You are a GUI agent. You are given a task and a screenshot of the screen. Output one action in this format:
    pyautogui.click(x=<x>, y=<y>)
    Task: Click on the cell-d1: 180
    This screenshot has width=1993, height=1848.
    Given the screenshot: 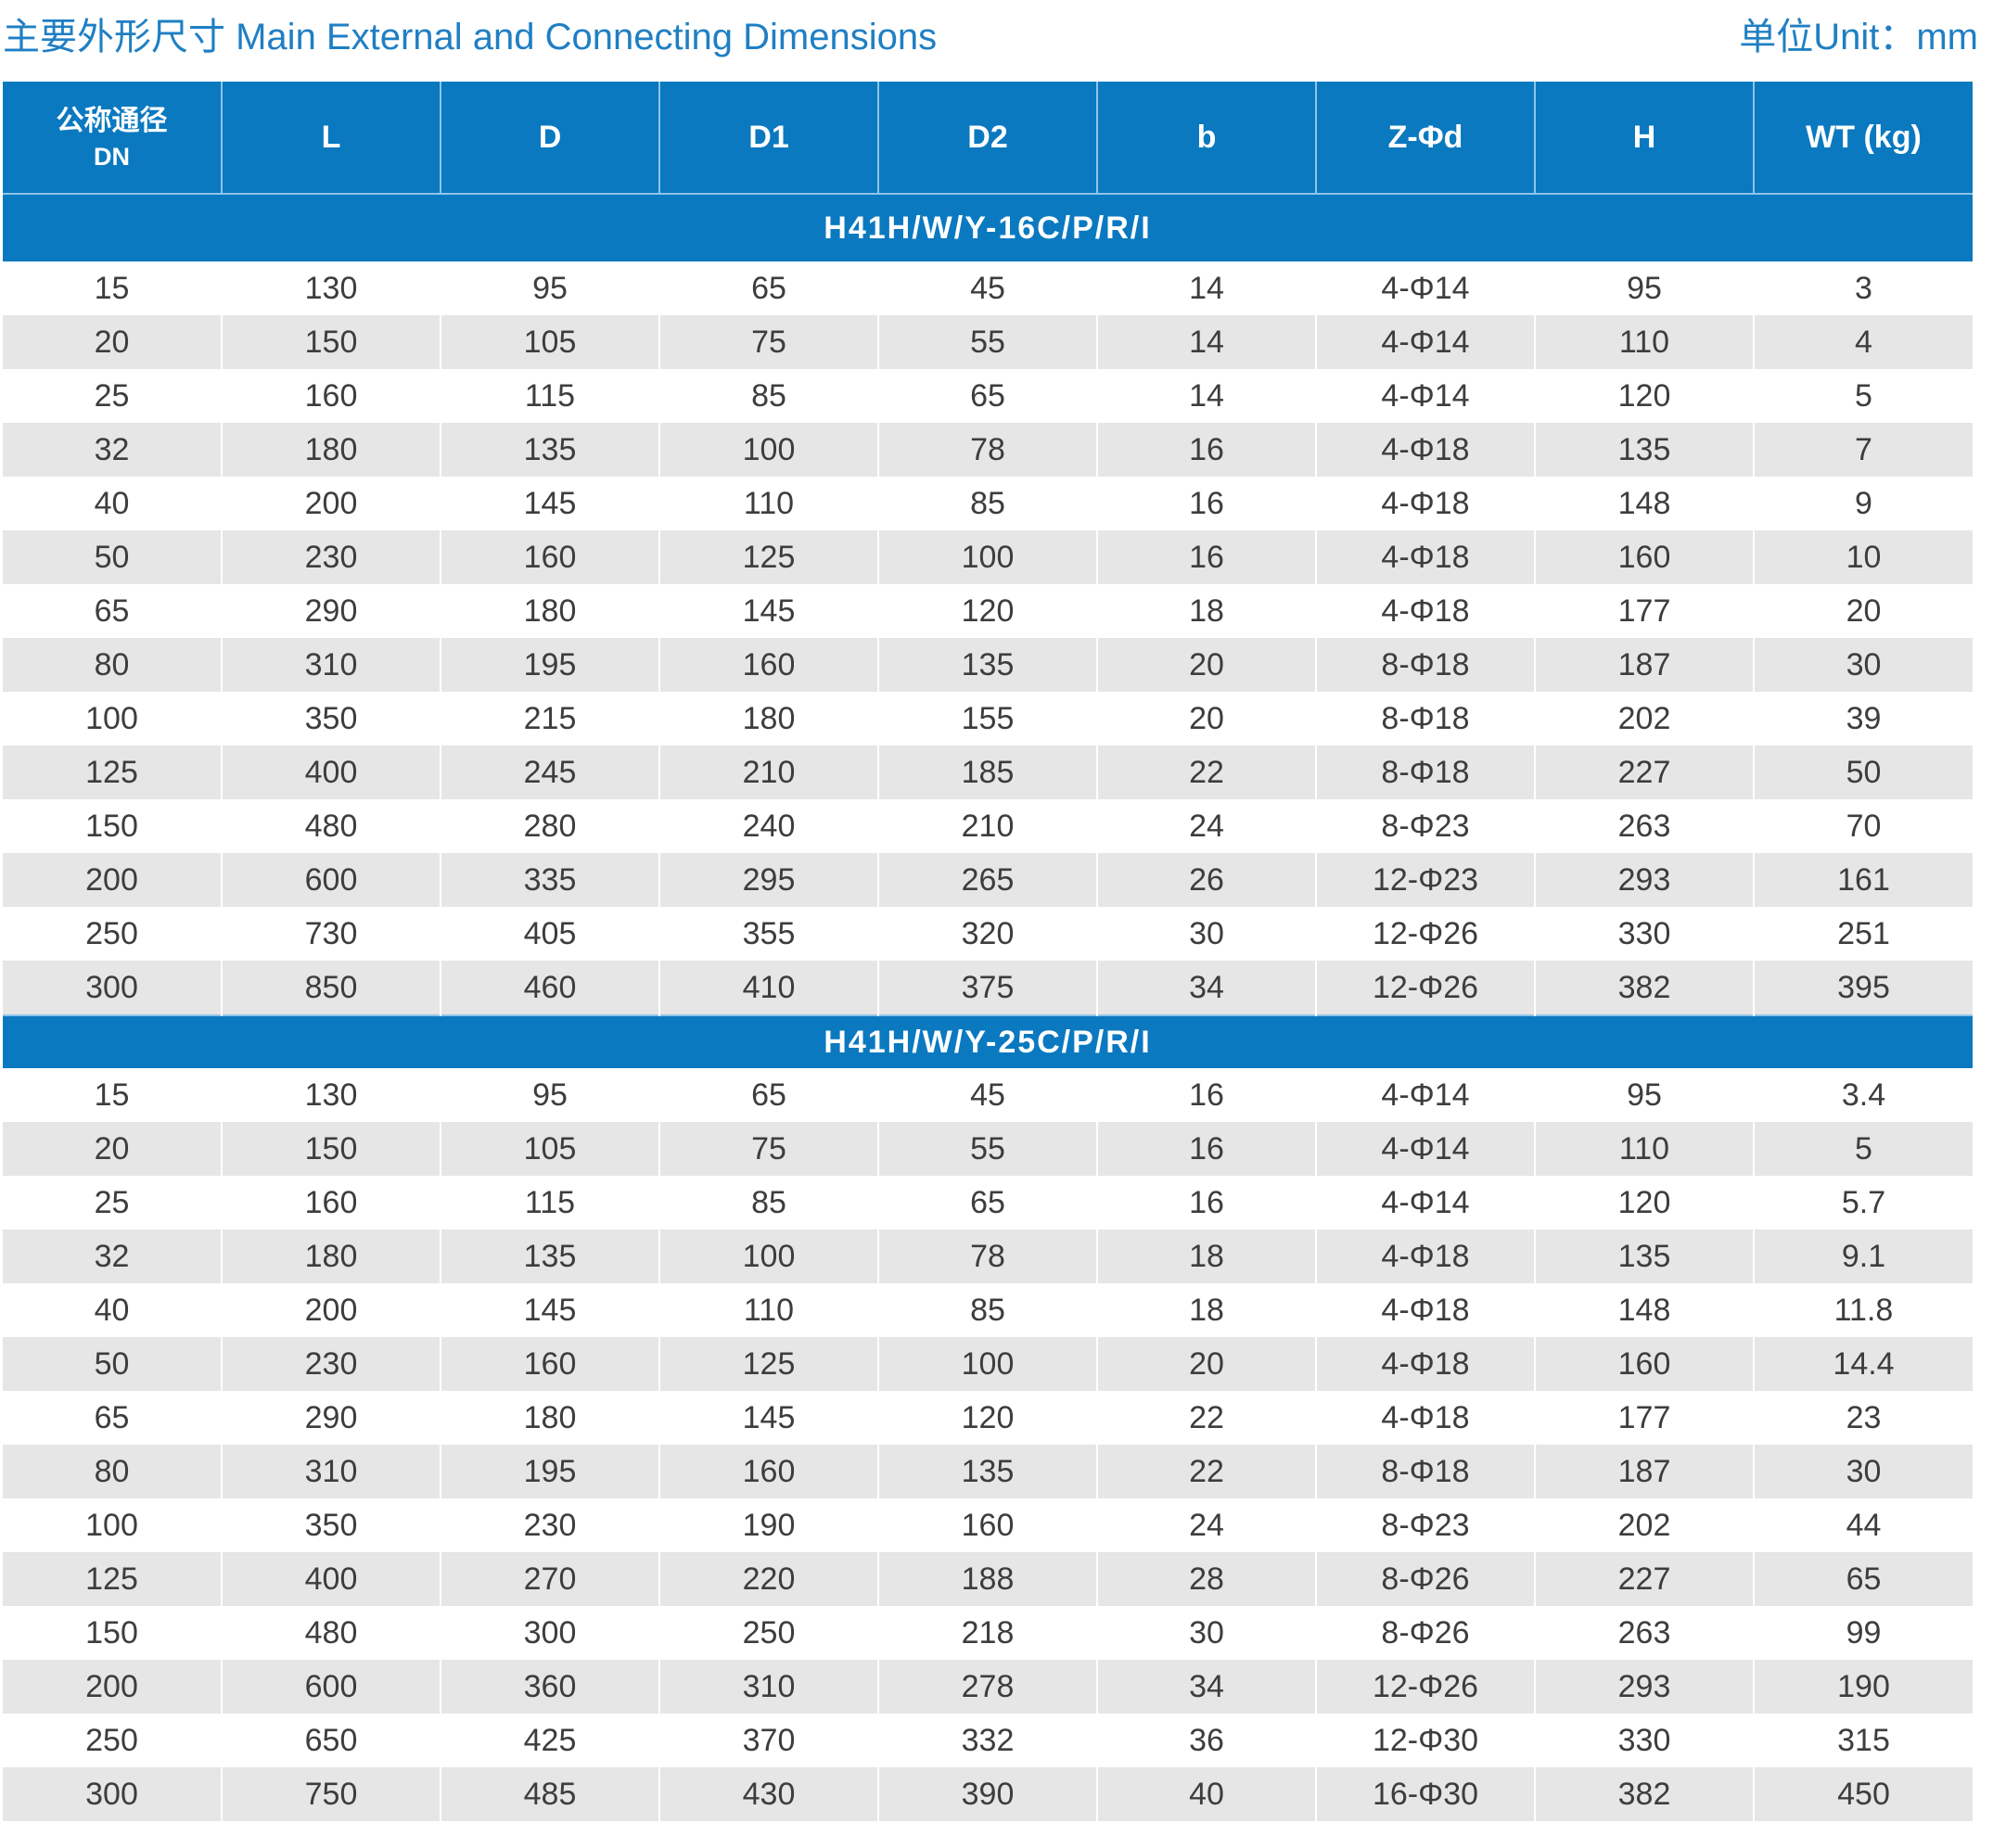 What is the action you would take?
    pyautogui.click(x=768, y=719)
    